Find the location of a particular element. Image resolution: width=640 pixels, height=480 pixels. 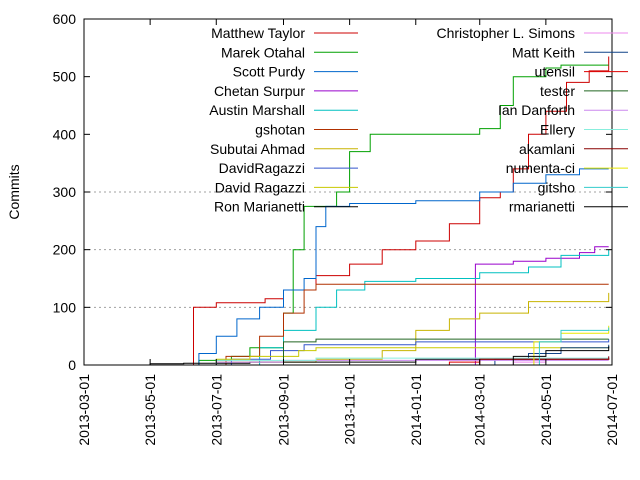

legend-label: Austin Marshall is located at coordinates (257, 110).